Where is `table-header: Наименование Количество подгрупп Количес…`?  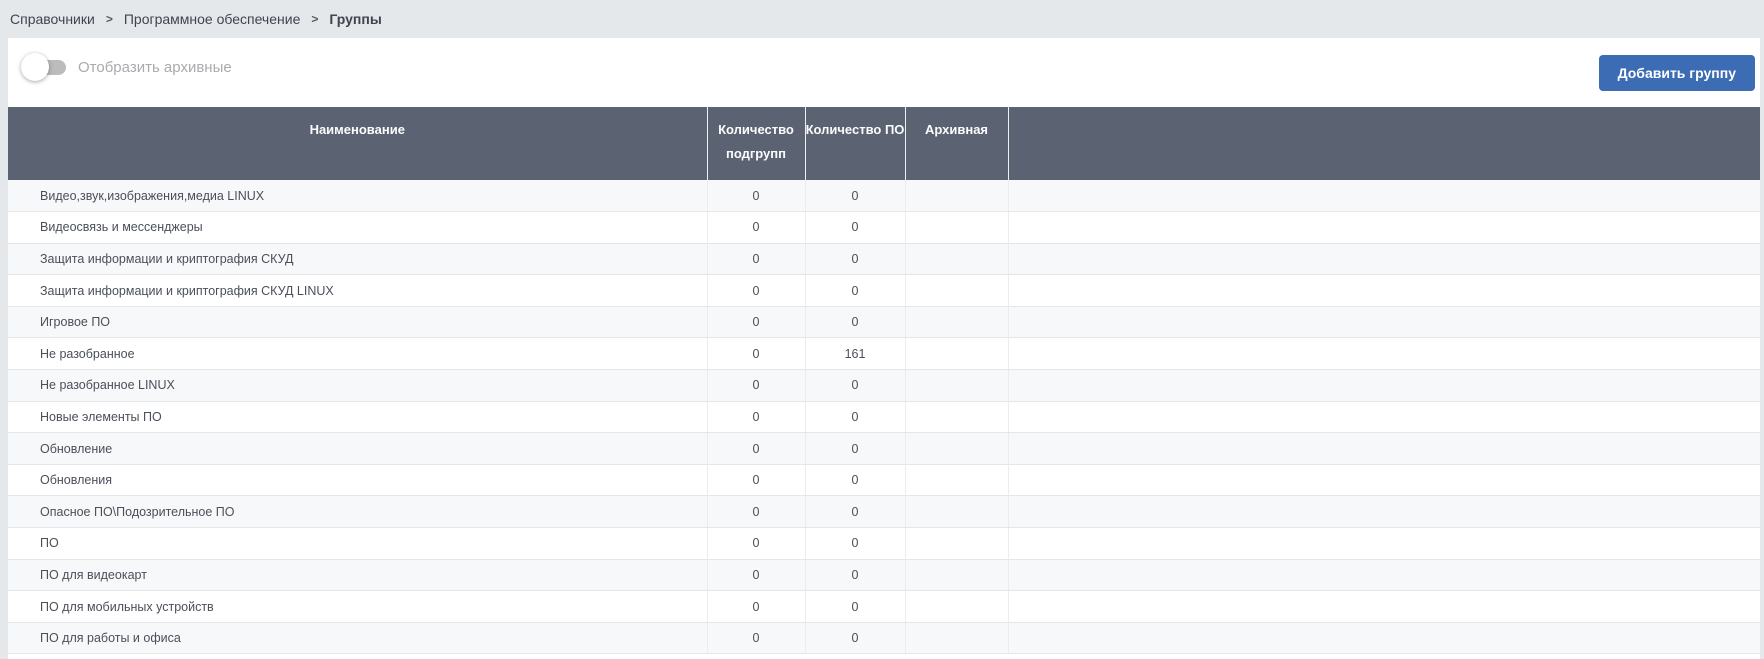 table-header: Наименование Количество подгрупп Количес… is located at coordinates (884, 143).